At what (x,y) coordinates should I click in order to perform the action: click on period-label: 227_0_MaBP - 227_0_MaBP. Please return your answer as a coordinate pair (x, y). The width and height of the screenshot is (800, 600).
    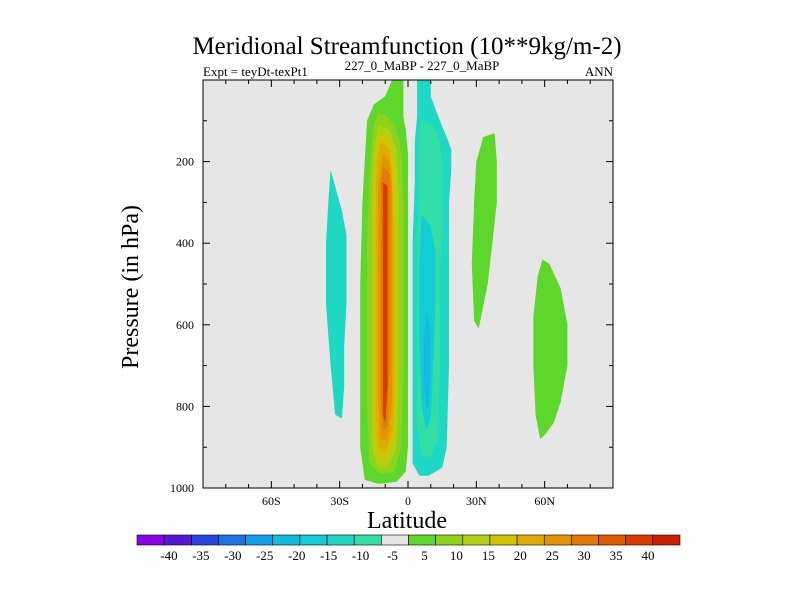
    Looking at the image, I should click on (422, 65).